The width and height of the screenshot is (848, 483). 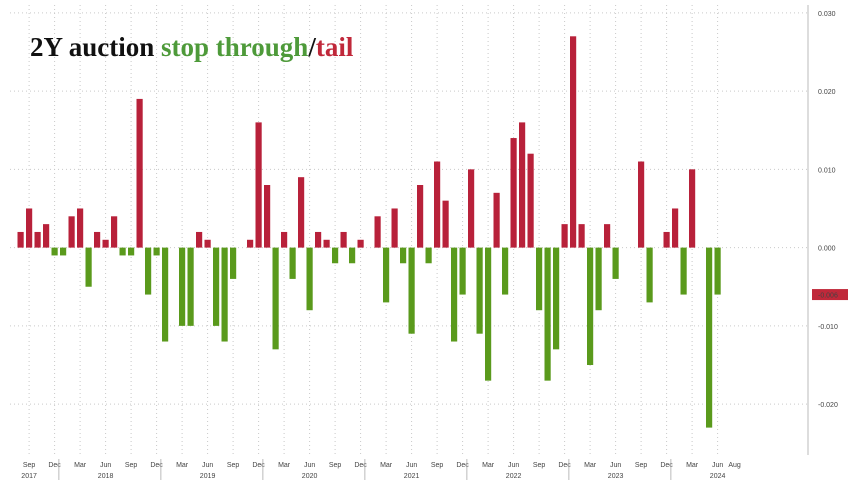 What do you see at coordinates (106, 476) in the screenshot?
I see `x-year-label: 2018` at bounding box center [106, 476].